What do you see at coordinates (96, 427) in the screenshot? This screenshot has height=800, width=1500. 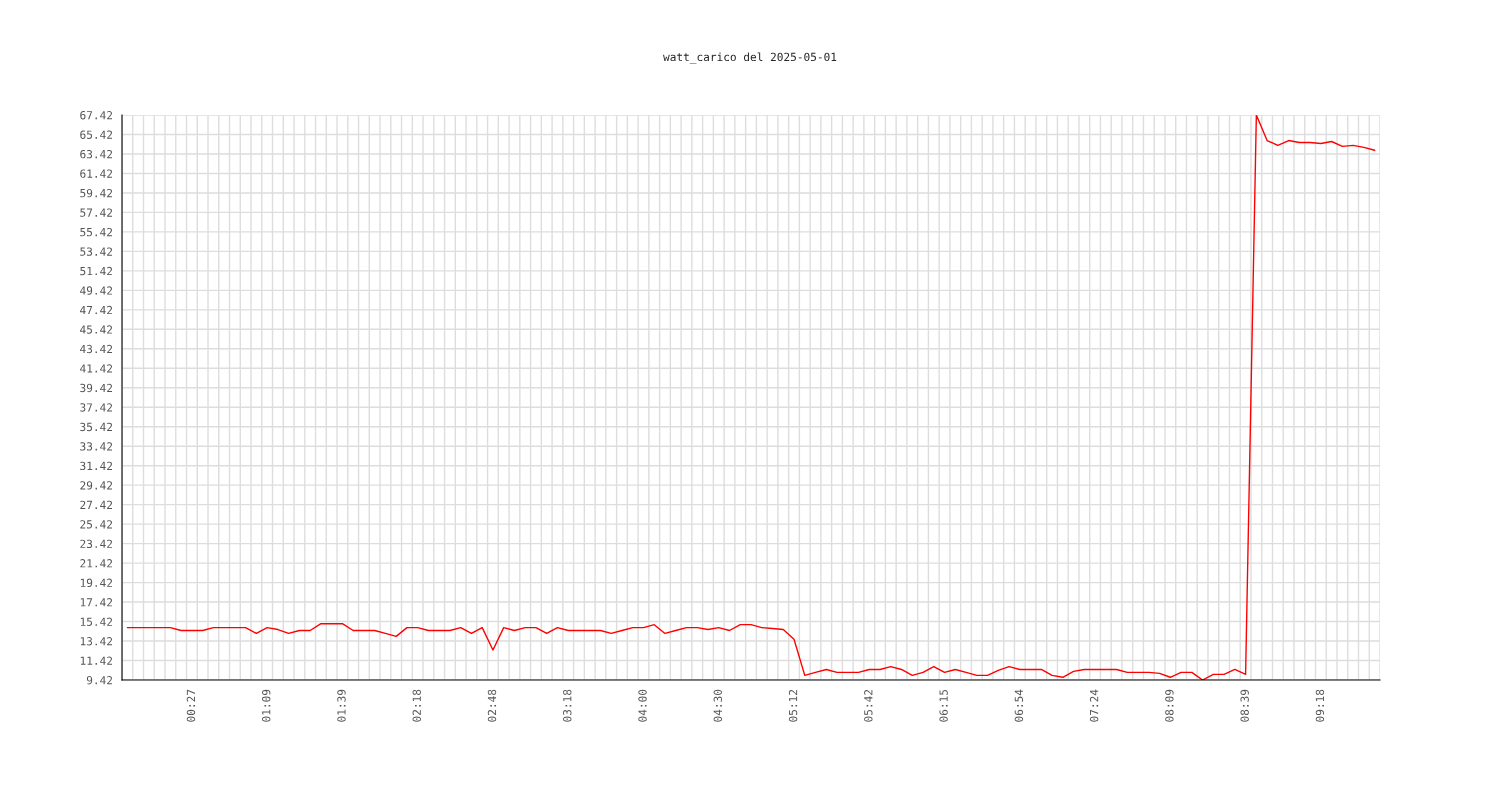 I see `y-tick-label: 35.42` at bounding box center [96, 427].